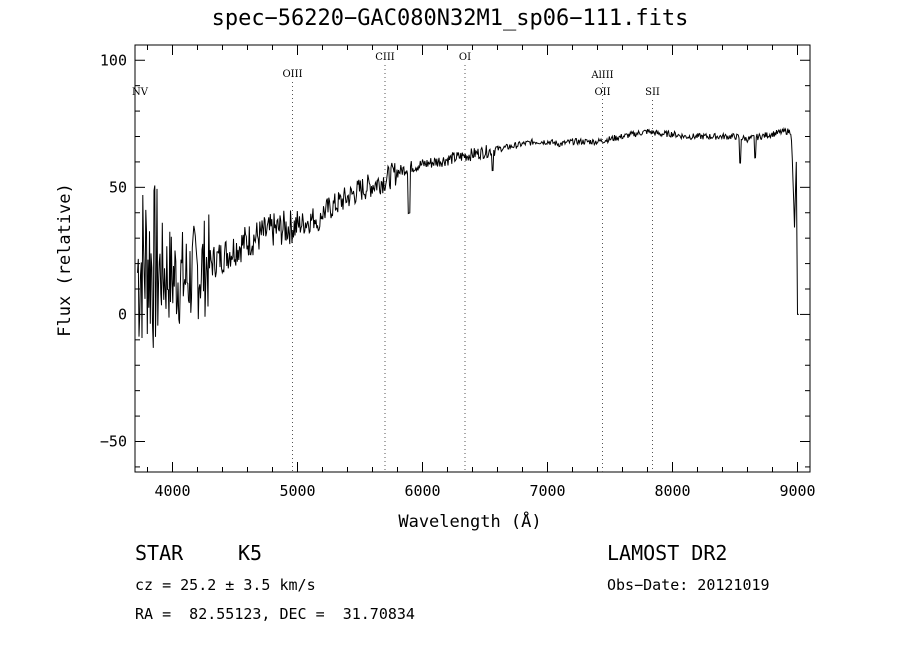 The width and height of the screenshot is (900, 650). Describe the element at coordinates (118, 187) in the screenshot. I see `y-tick-label: 50` at that location.